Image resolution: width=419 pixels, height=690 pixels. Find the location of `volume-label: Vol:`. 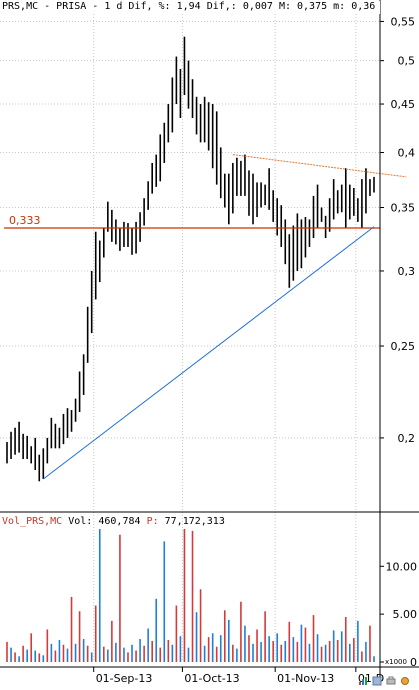

volume-label: Vol: is located at coordinates (80, 521).